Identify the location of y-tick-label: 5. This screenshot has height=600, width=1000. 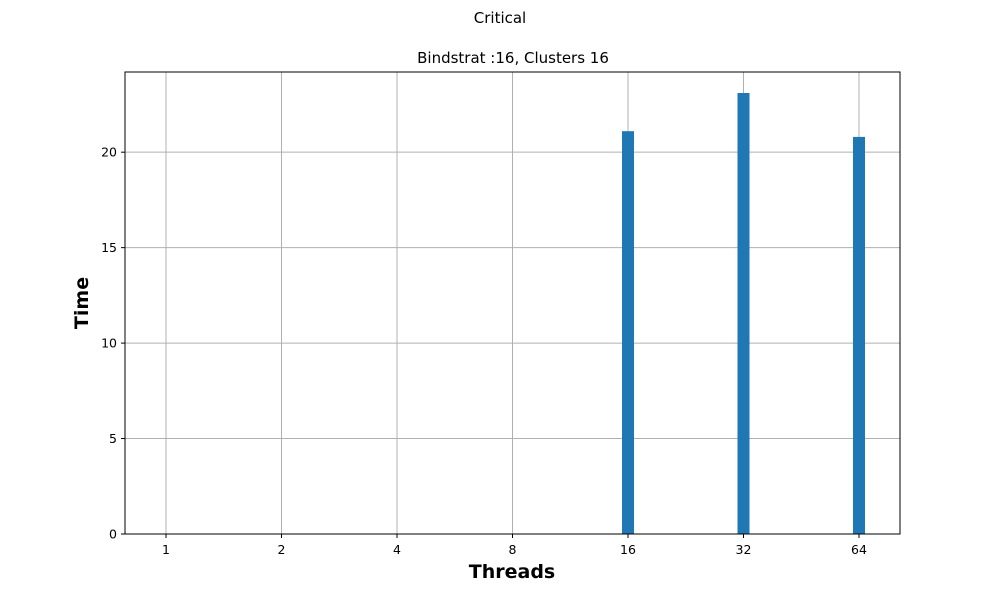
(113, 438).